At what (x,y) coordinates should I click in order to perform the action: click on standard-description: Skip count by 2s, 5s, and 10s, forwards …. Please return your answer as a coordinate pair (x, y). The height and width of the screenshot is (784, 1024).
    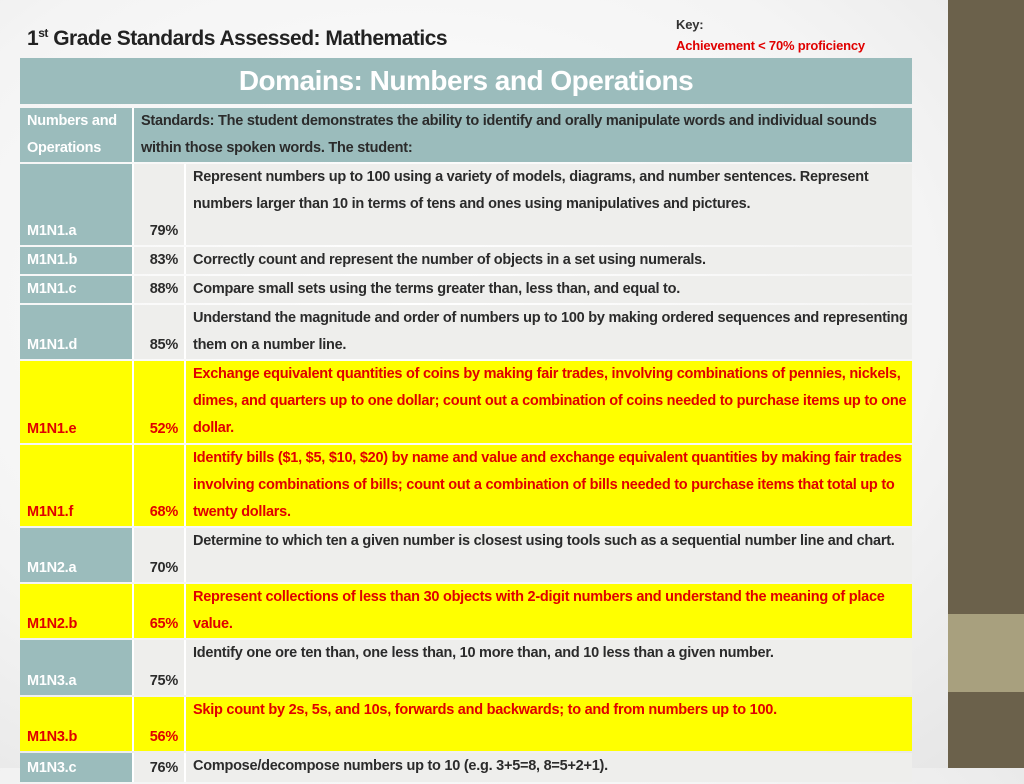
    Looking at the image, I should click on (549, 724).